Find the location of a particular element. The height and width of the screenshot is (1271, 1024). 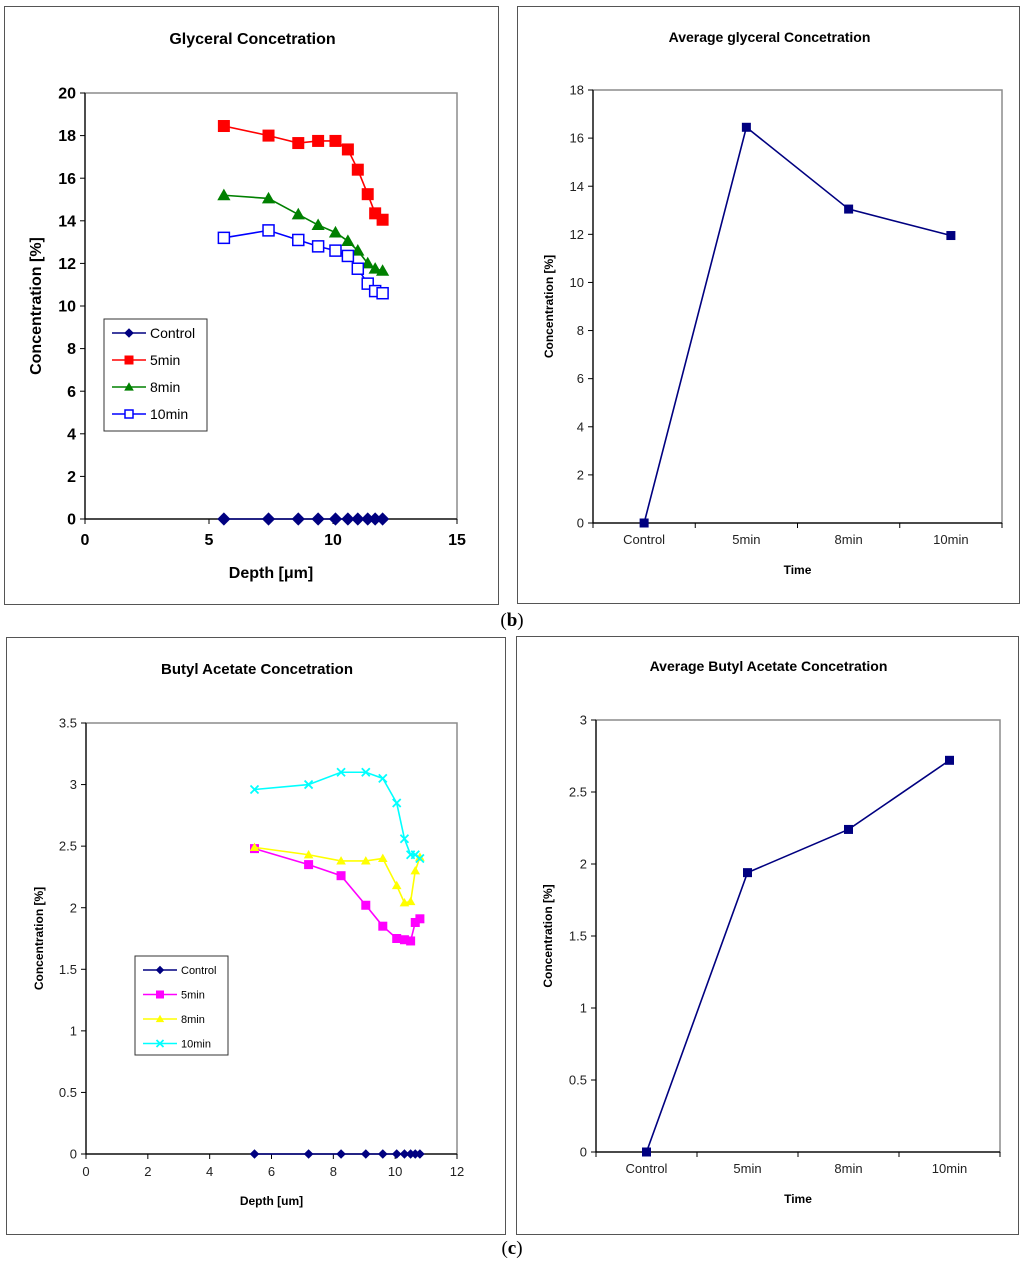

legend-item: Control is located at coordinates (179, 971).